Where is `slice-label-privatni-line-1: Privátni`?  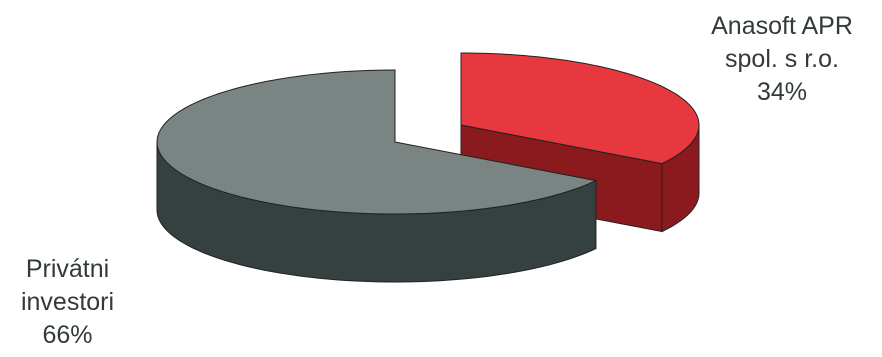 slice-label-privatni-line-1: Privátni is located at coordinates (67, 269).